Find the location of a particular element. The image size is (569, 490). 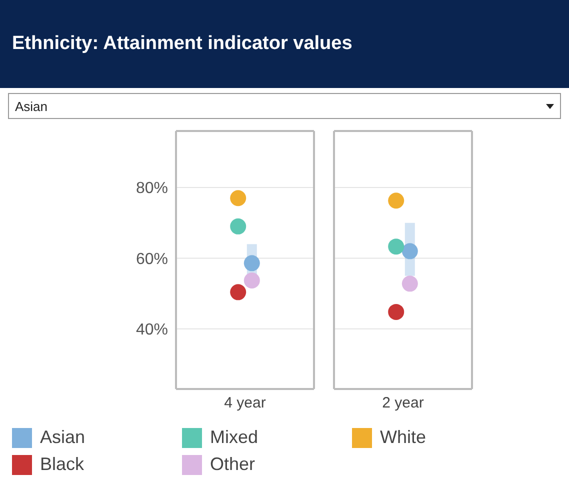

legend-label: Asian is located at coordinates (63, 437).